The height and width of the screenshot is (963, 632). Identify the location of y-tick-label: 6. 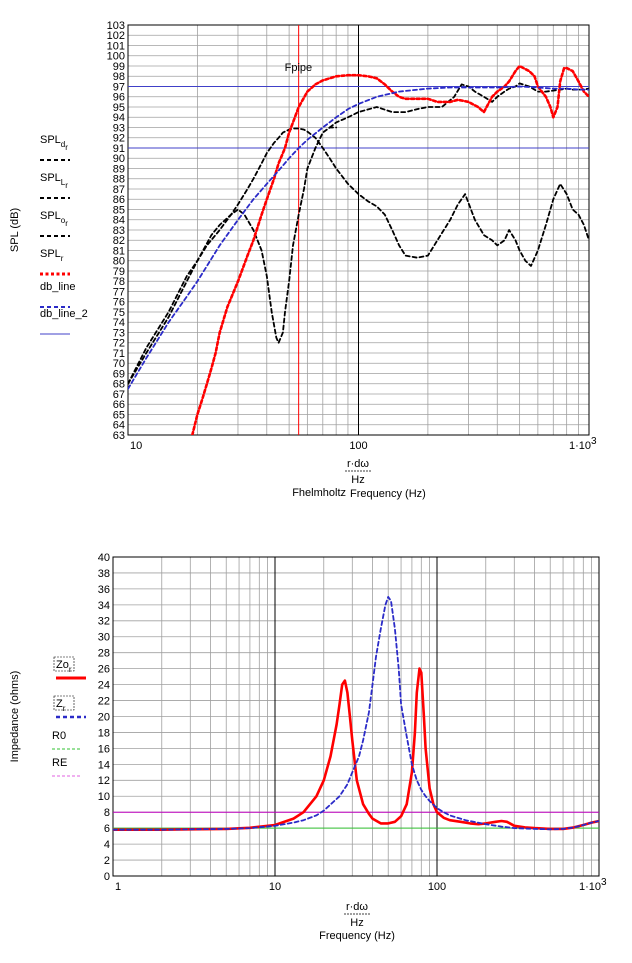
(107, 829).